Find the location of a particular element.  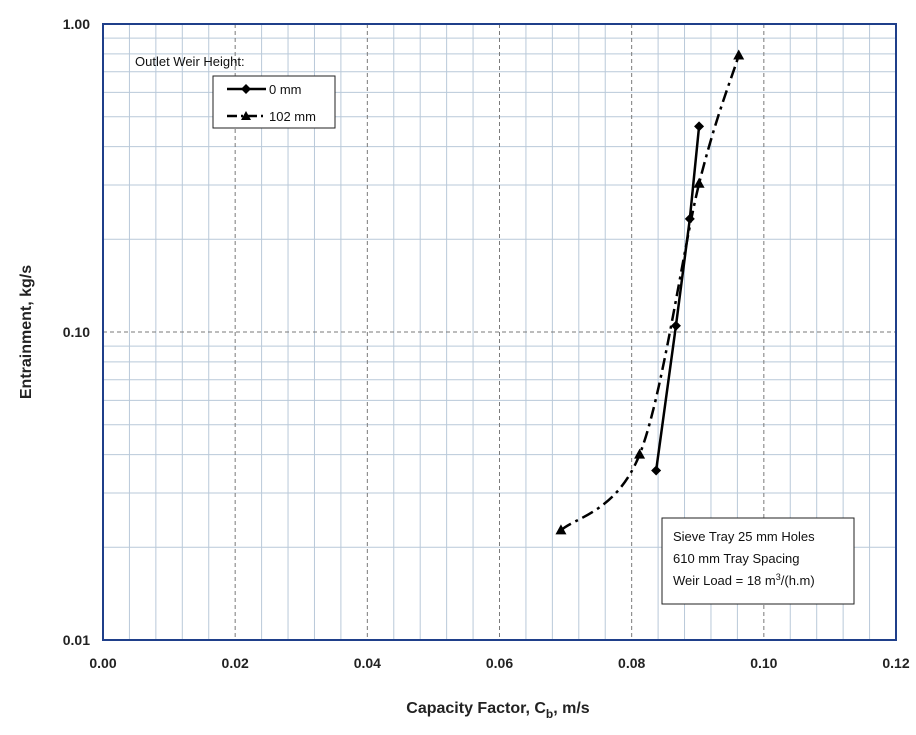

legend: Outlet Weir Height: 0 mm 102 mm is located at coordinates (235, 91).